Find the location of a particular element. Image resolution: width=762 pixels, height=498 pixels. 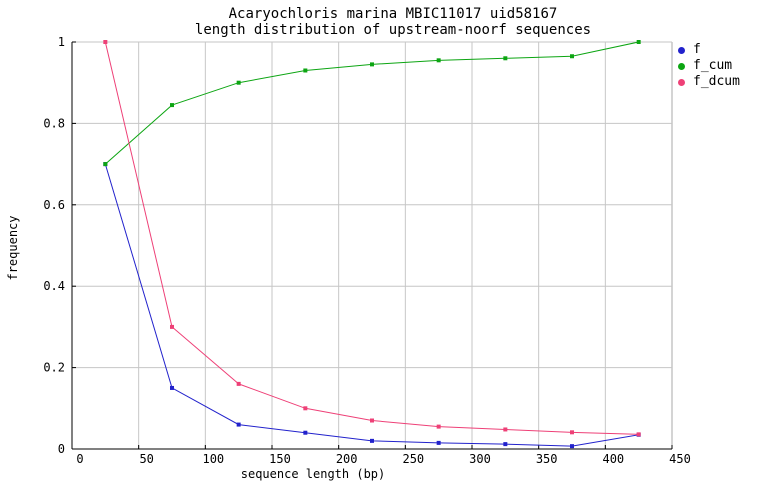

x-tick-label: 450 is located at coordinates (680, 459).